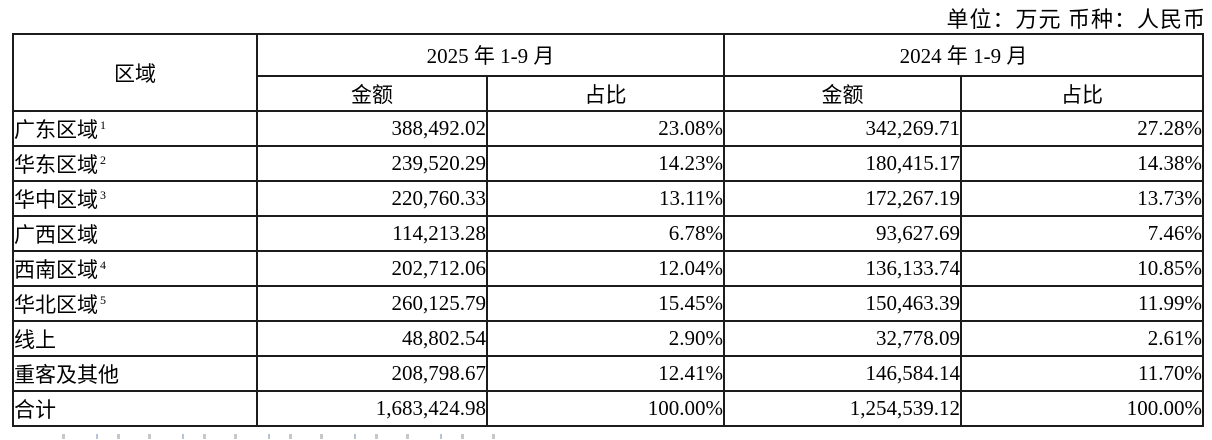 Image resolution: width=1212 pixels, height=440 pixels. What do you see at coordinates (1076, 19) in the screenshot?
I see `unit-currency-note: 单位：万元 币种：人民币` at bounding box center [1076, 19].